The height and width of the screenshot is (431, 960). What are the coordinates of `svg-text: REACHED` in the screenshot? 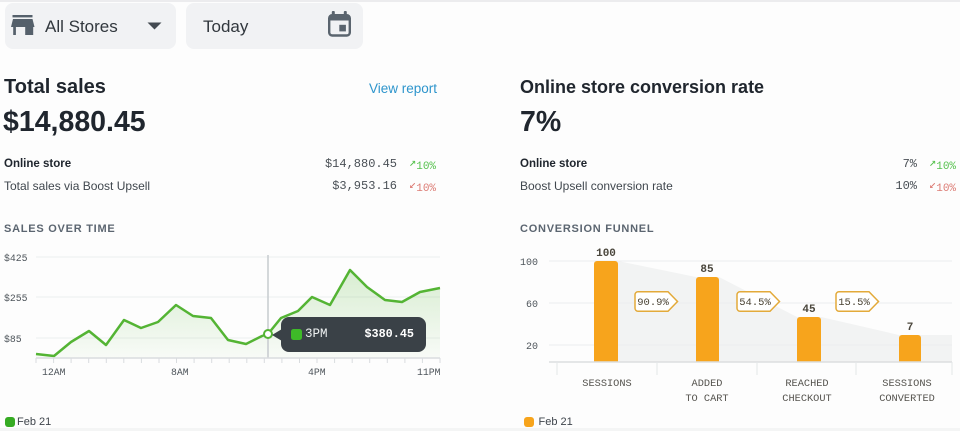 It's located at (806, 384).